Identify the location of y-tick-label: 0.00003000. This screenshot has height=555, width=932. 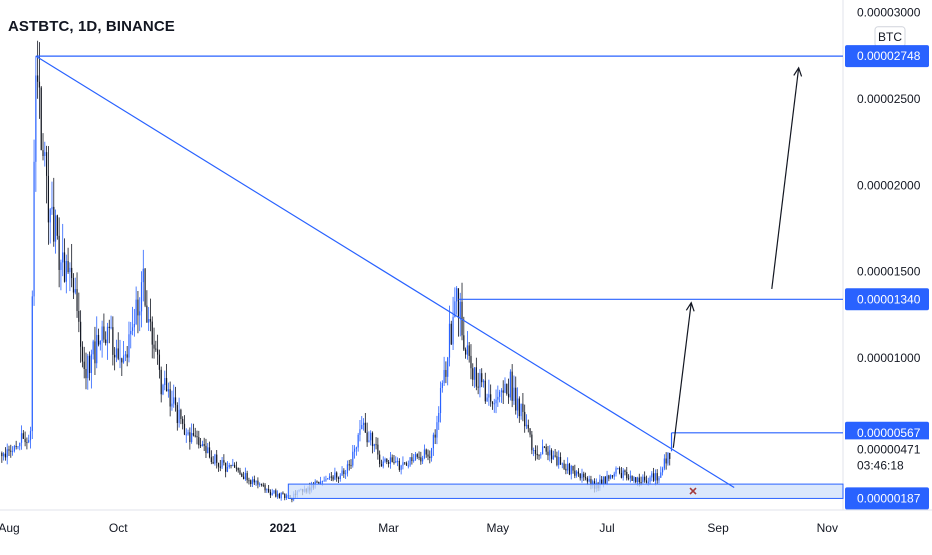
(889, 13).